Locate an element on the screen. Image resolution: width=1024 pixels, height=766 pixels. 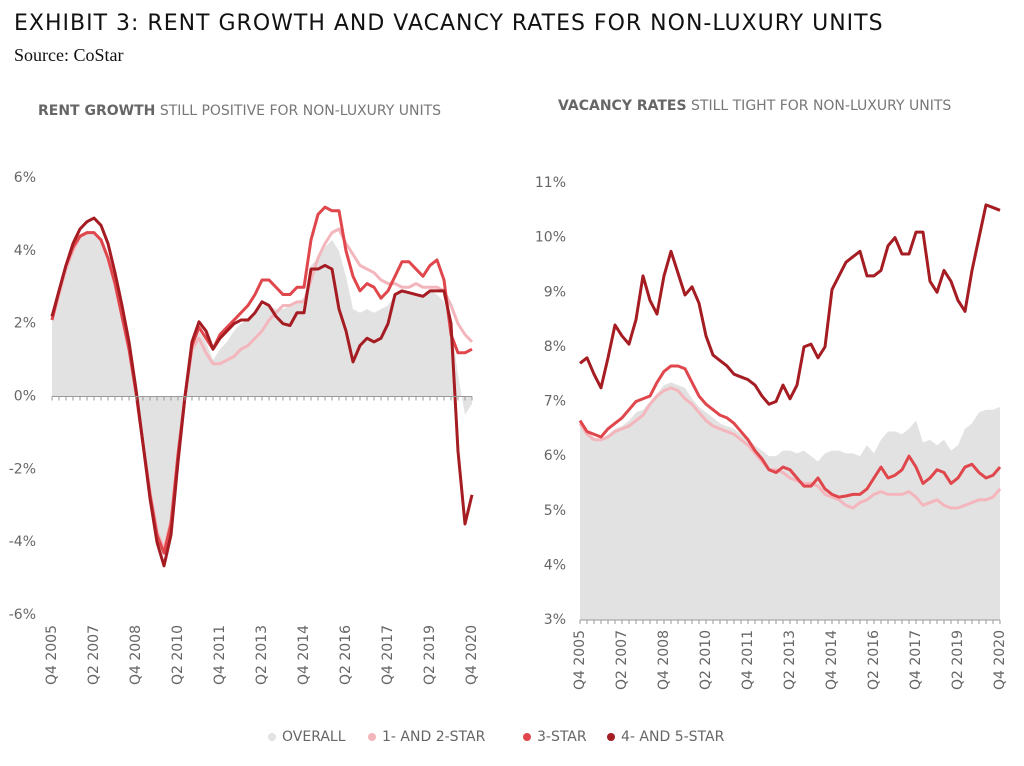
area is located at coordinates (790, 501).